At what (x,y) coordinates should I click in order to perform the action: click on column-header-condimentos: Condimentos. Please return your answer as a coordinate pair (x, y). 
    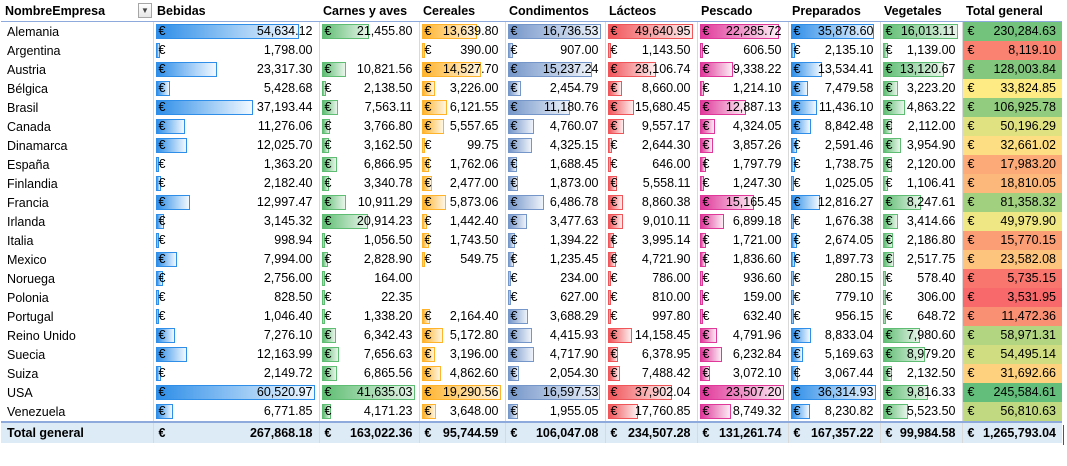
    Looking at the image, I should click on (555, 12).